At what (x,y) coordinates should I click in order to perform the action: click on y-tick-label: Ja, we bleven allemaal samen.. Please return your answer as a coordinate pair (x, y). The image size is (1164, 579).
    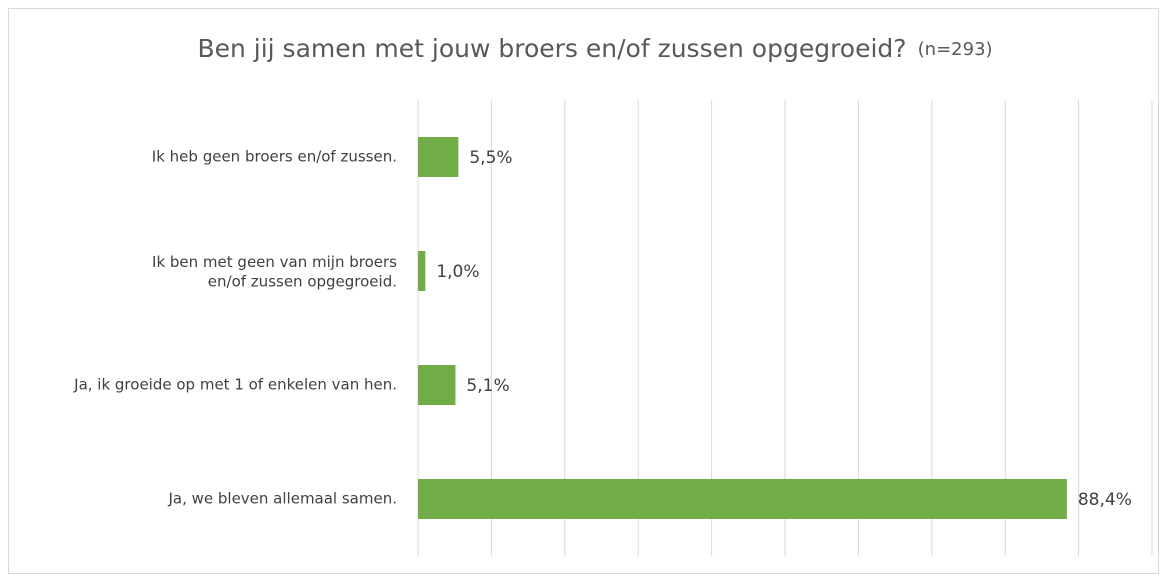
    Looking at the image, I should click on (282, 499).